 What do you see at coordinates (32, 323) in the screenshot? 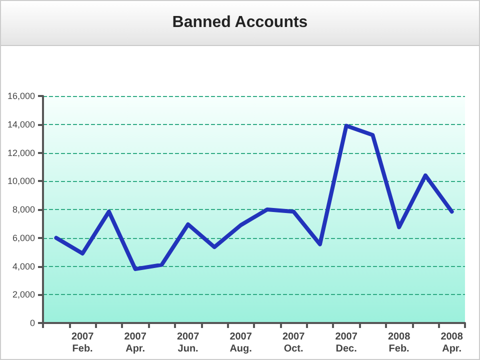
I see `y-tick-label: 0` at bounding box center [32, 323].